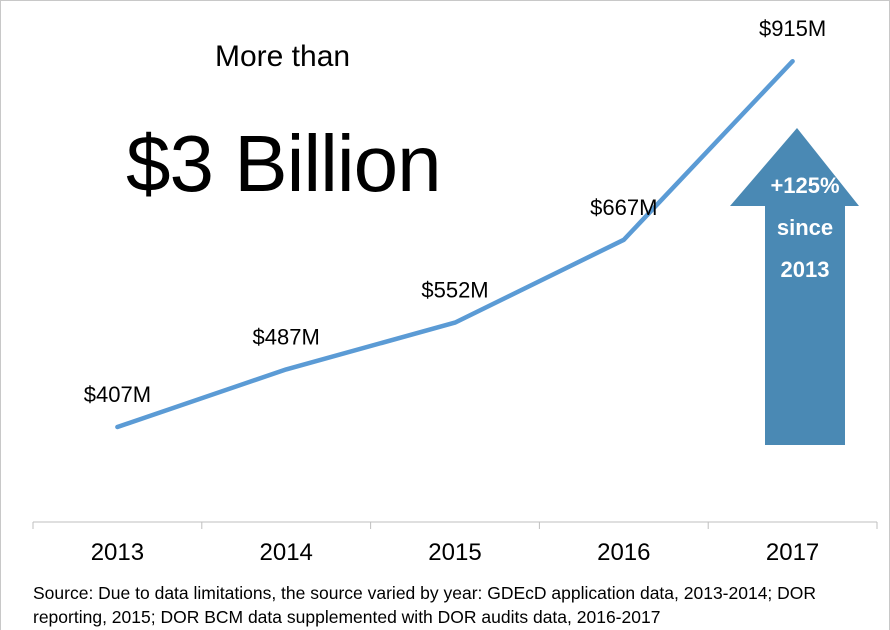  Describe the element at coordinates (286, 336) in the screenshot. I see `data-label-2014: $487M` at that location.